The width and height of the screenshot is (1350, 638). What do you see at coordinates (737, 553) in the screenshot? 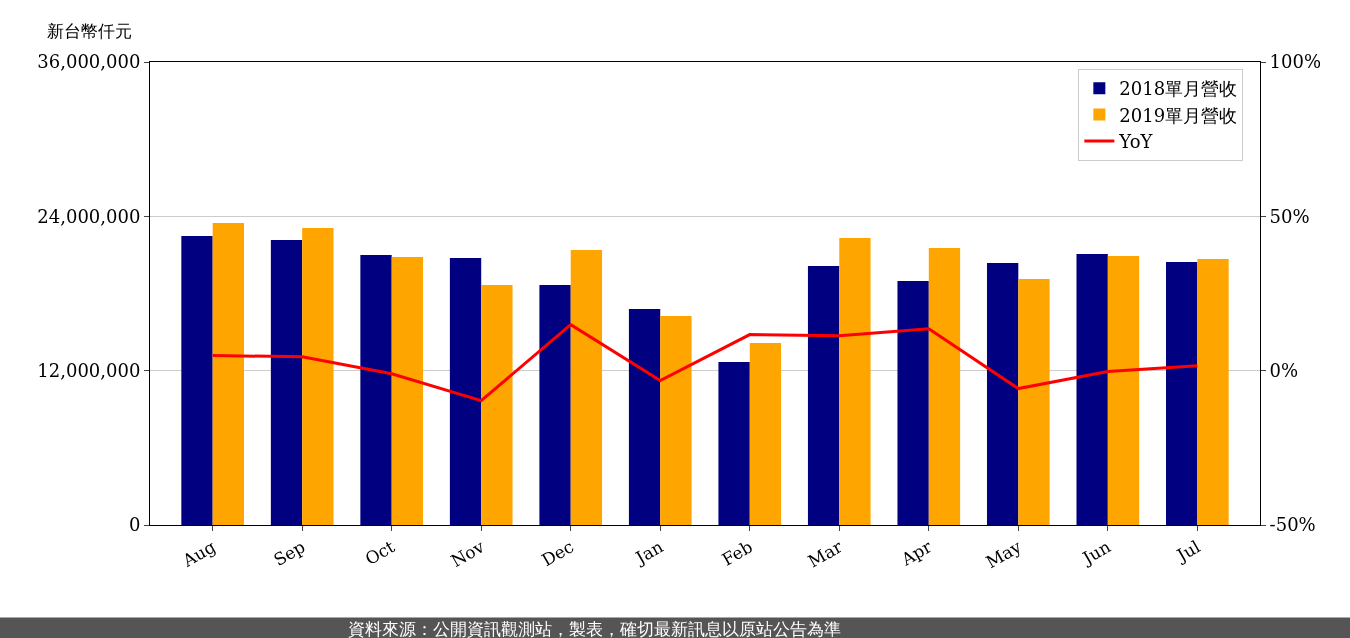
I see `x-tick-label: Feb` at bounding box center [737, 553].